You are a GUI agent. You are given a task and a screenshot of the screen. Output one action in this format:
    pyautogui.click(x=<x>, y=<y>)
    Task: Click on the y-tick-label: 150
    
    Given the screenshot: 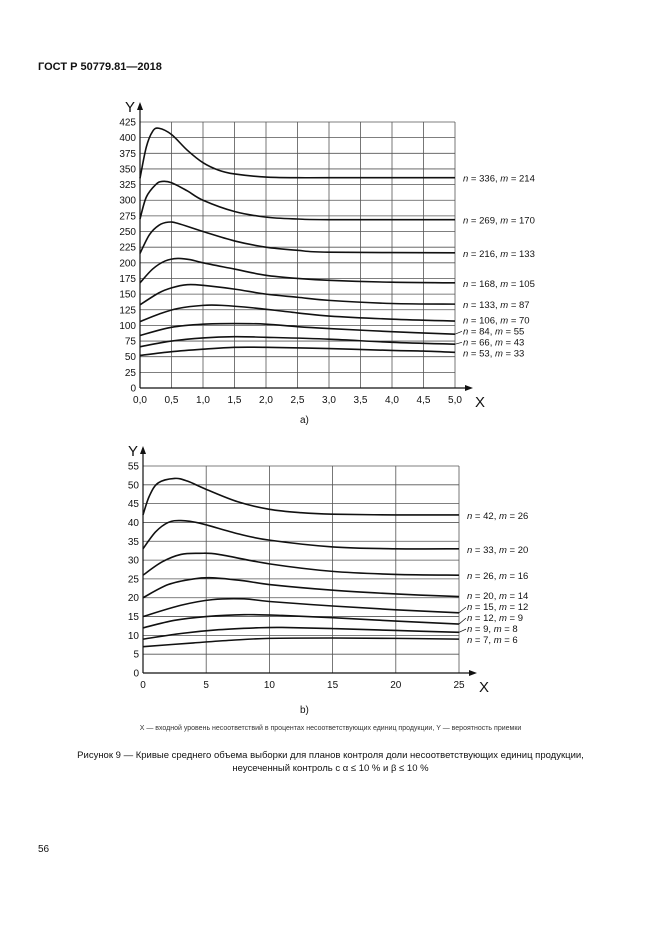 What is the action you would take?
    pyautogui.click(x=127, y=295)
    